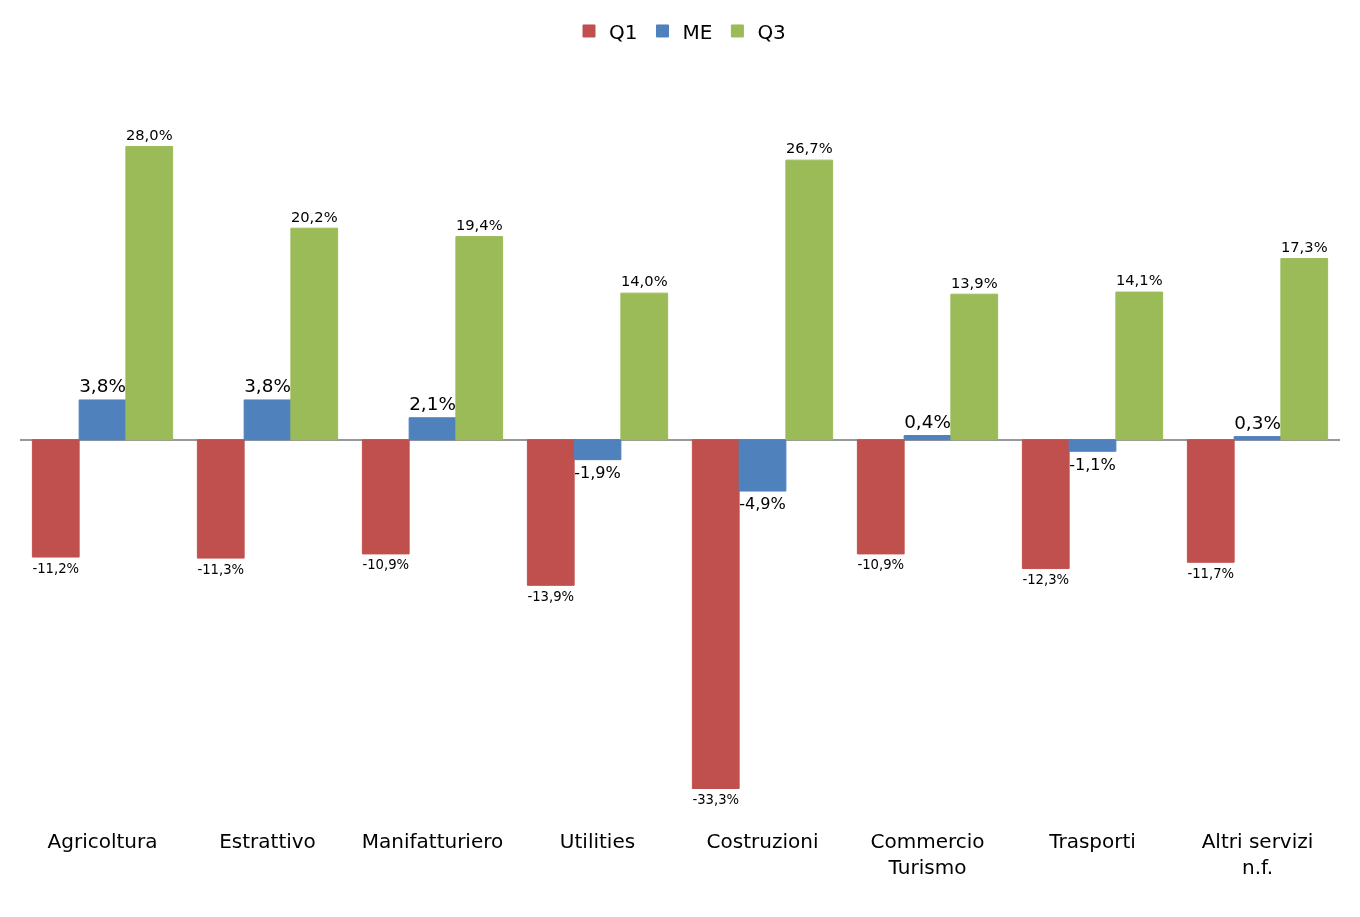  I want to click on data-label: -12,3%, so click(1046, 580).